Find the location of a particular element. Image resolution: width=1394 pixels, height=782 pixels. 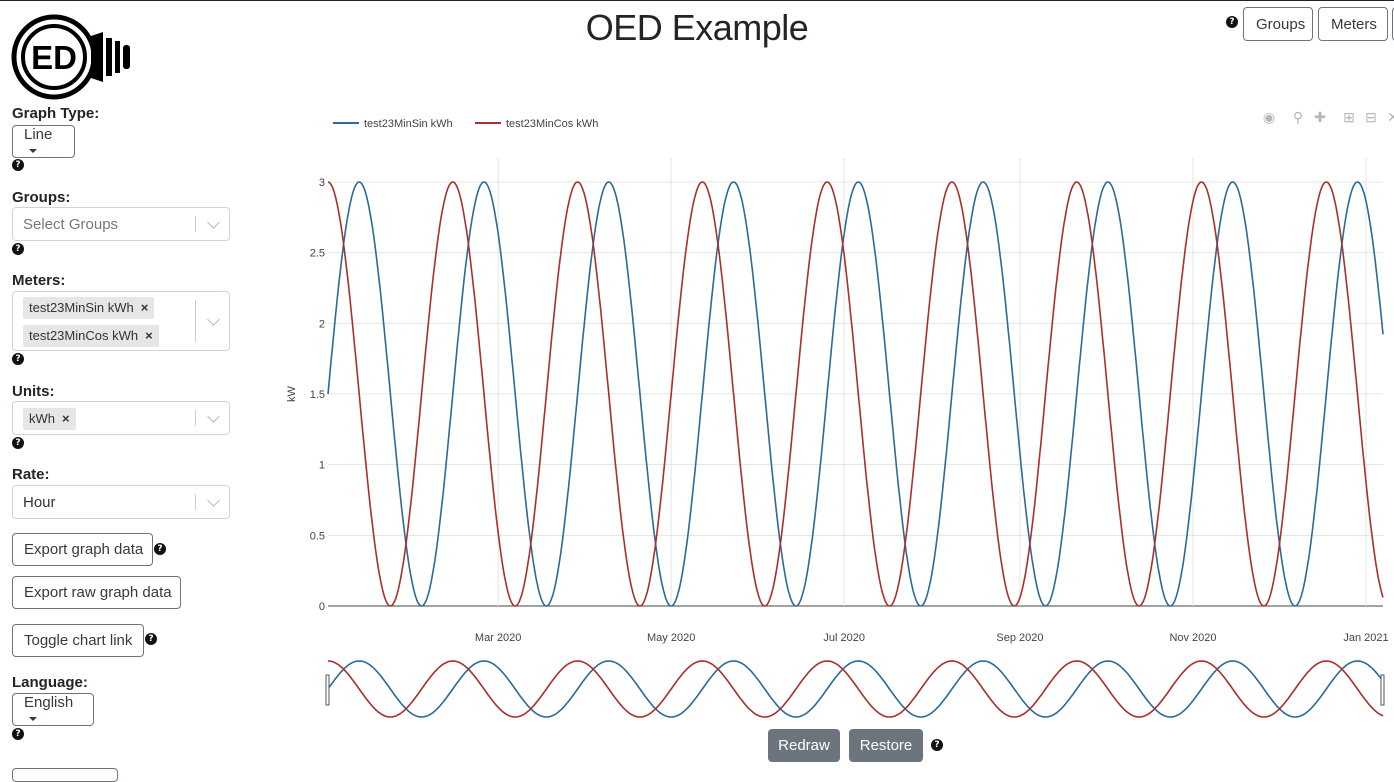

rate-select: Hour is located at coordinates (121, 502).